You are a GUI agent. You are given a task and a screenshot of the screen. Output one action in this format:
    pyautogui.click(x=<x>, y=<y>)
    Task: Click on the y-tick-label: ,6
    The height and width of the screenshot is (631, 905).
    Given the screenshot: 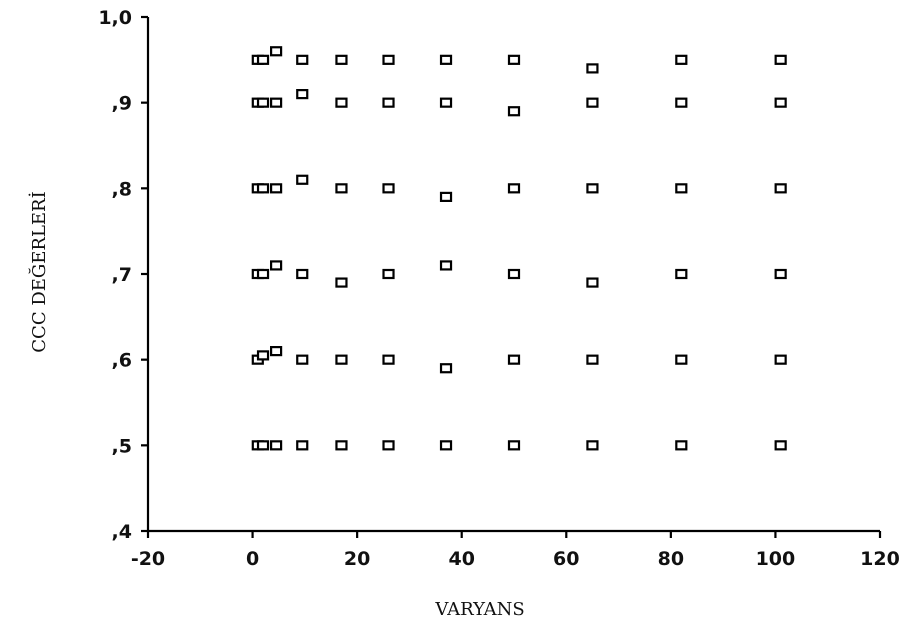 What is the action you would take?
    pyautogui.click(x=122, y=361)
    